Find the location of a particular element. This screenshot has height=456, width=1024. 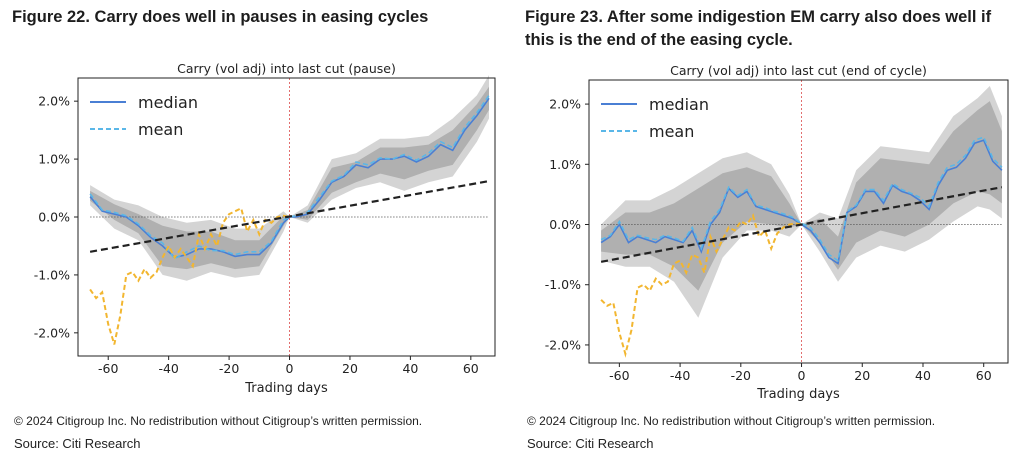

fig23-ytick-label: -1.0% is located at coordinates (563, 284).